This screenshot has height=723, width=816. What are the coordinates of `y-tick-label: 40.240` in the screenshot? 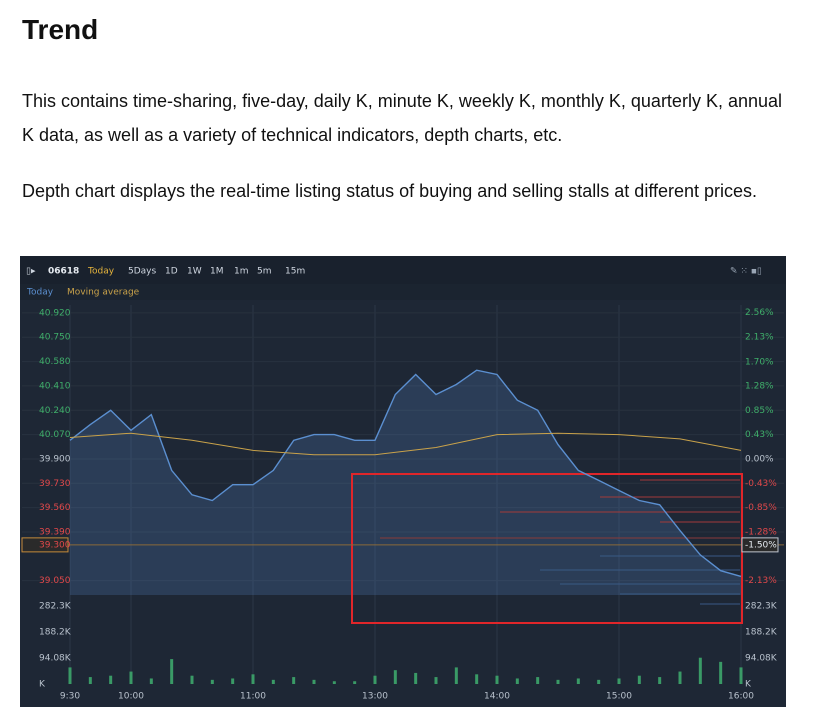 It's located at (55, 411).